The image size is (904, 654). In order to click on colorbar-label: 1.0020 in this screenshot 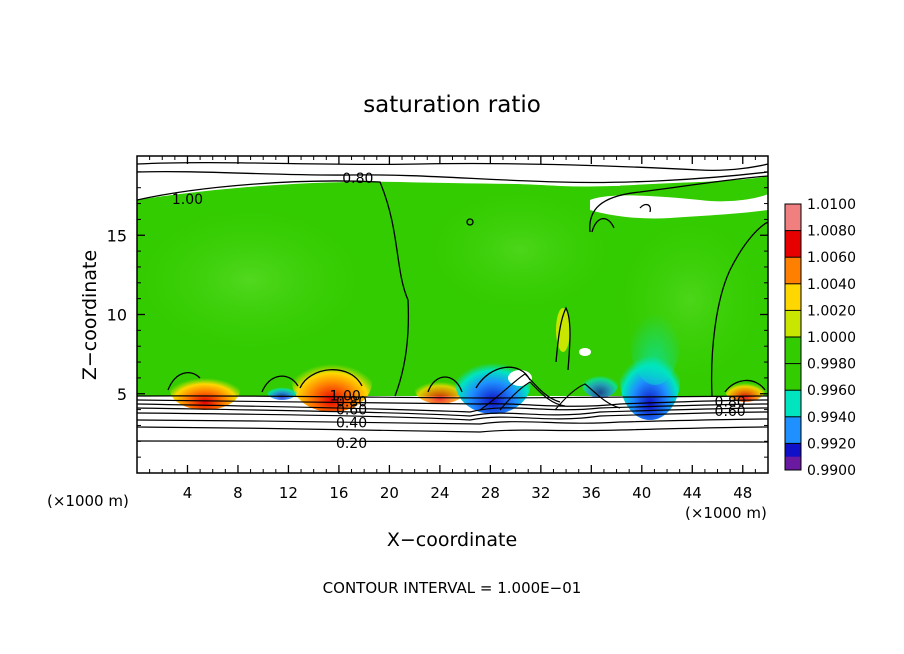, I will do `click(831, 311)`.